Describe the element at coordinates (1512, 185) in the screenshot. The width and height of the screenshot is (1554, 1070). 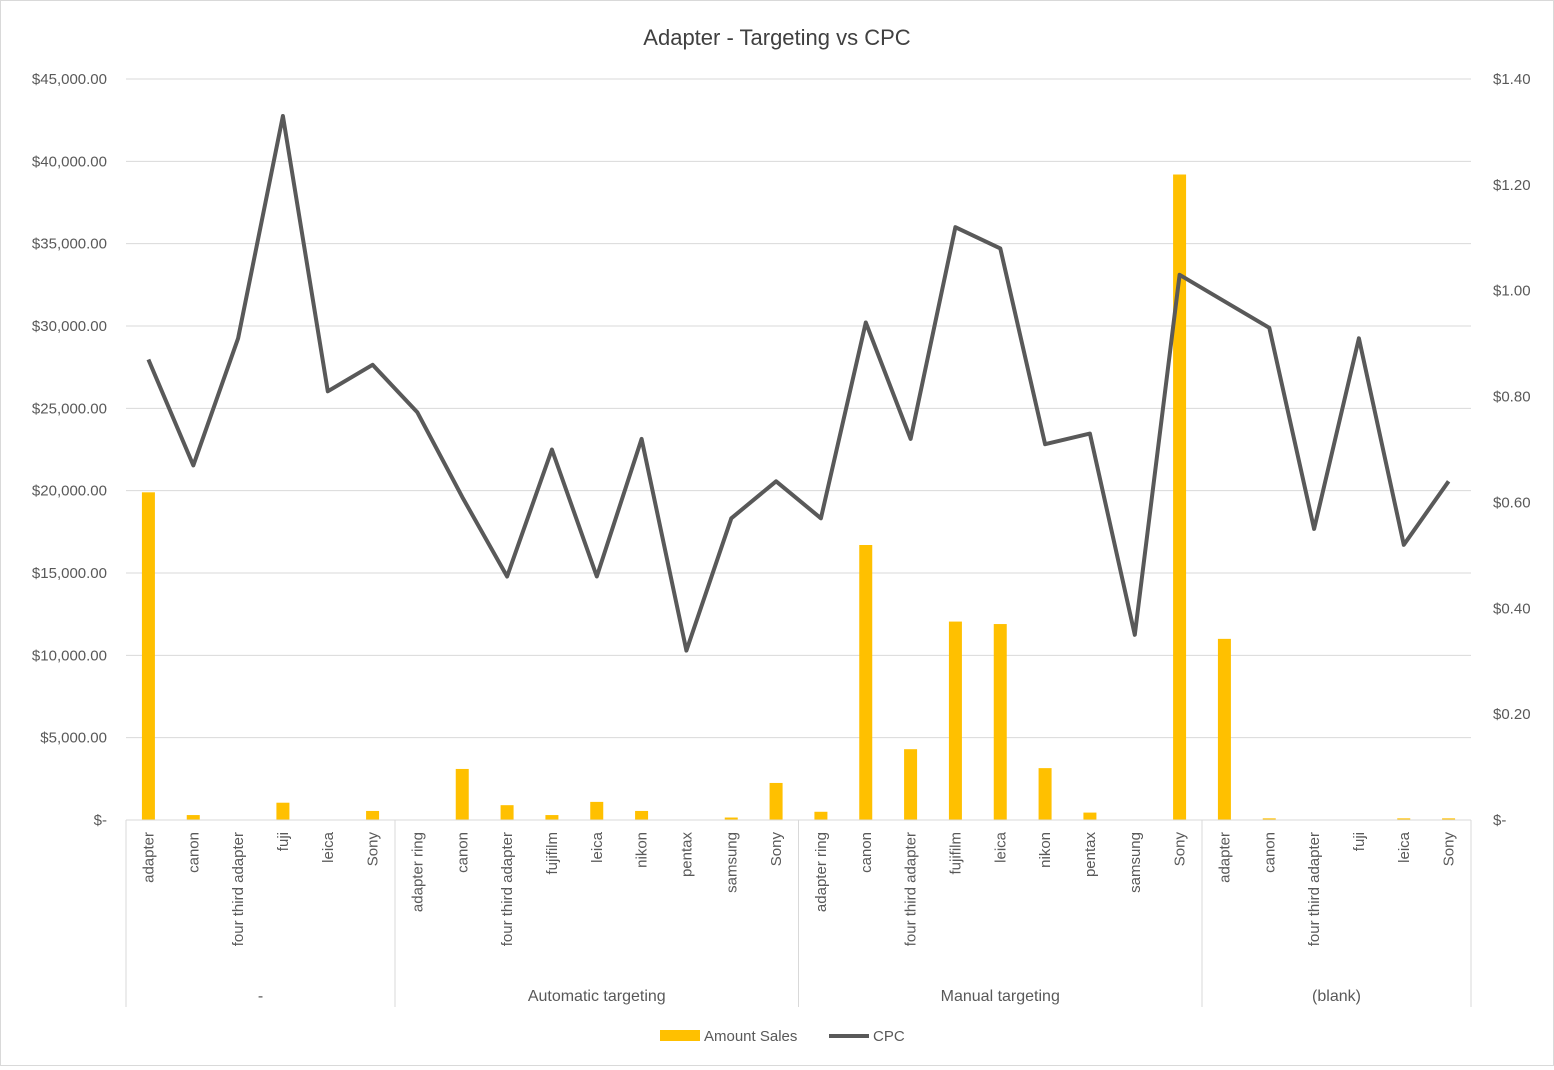
I see `right-tick-label: $1.20` at that location.